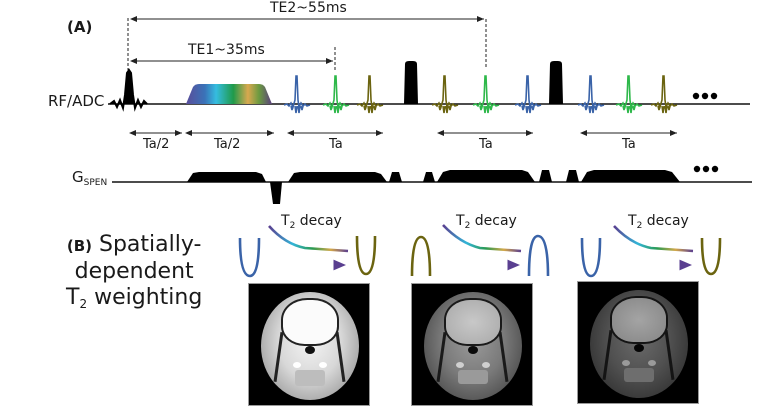 The image size is (780, 417). Describe the element at coordinates (706, 169) in the screenshot. I see `gradient-ellipsis` at that location.